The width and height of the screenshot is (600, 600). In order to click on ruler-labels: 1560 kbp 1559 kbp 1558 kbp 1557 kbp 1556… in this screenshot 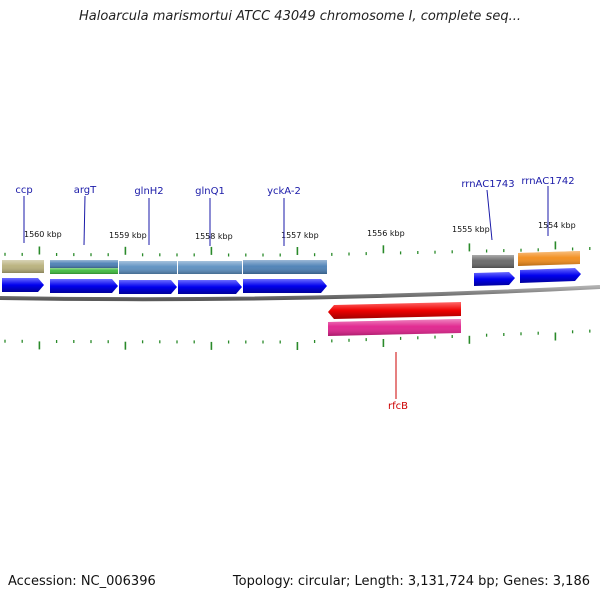, I will do `click(300, 231)`.